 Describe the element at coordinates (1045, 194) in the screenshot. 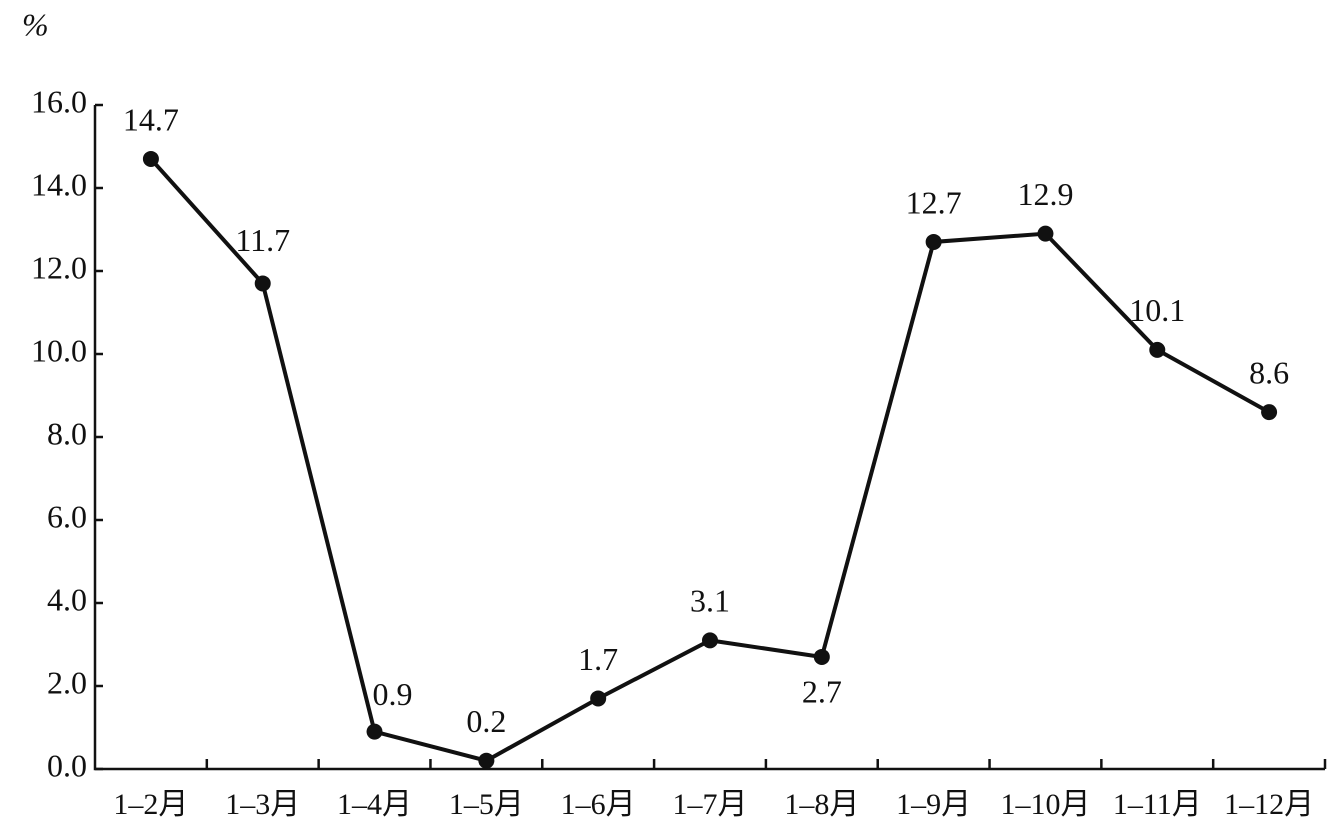

I see `data-label: 12.9` at that location.